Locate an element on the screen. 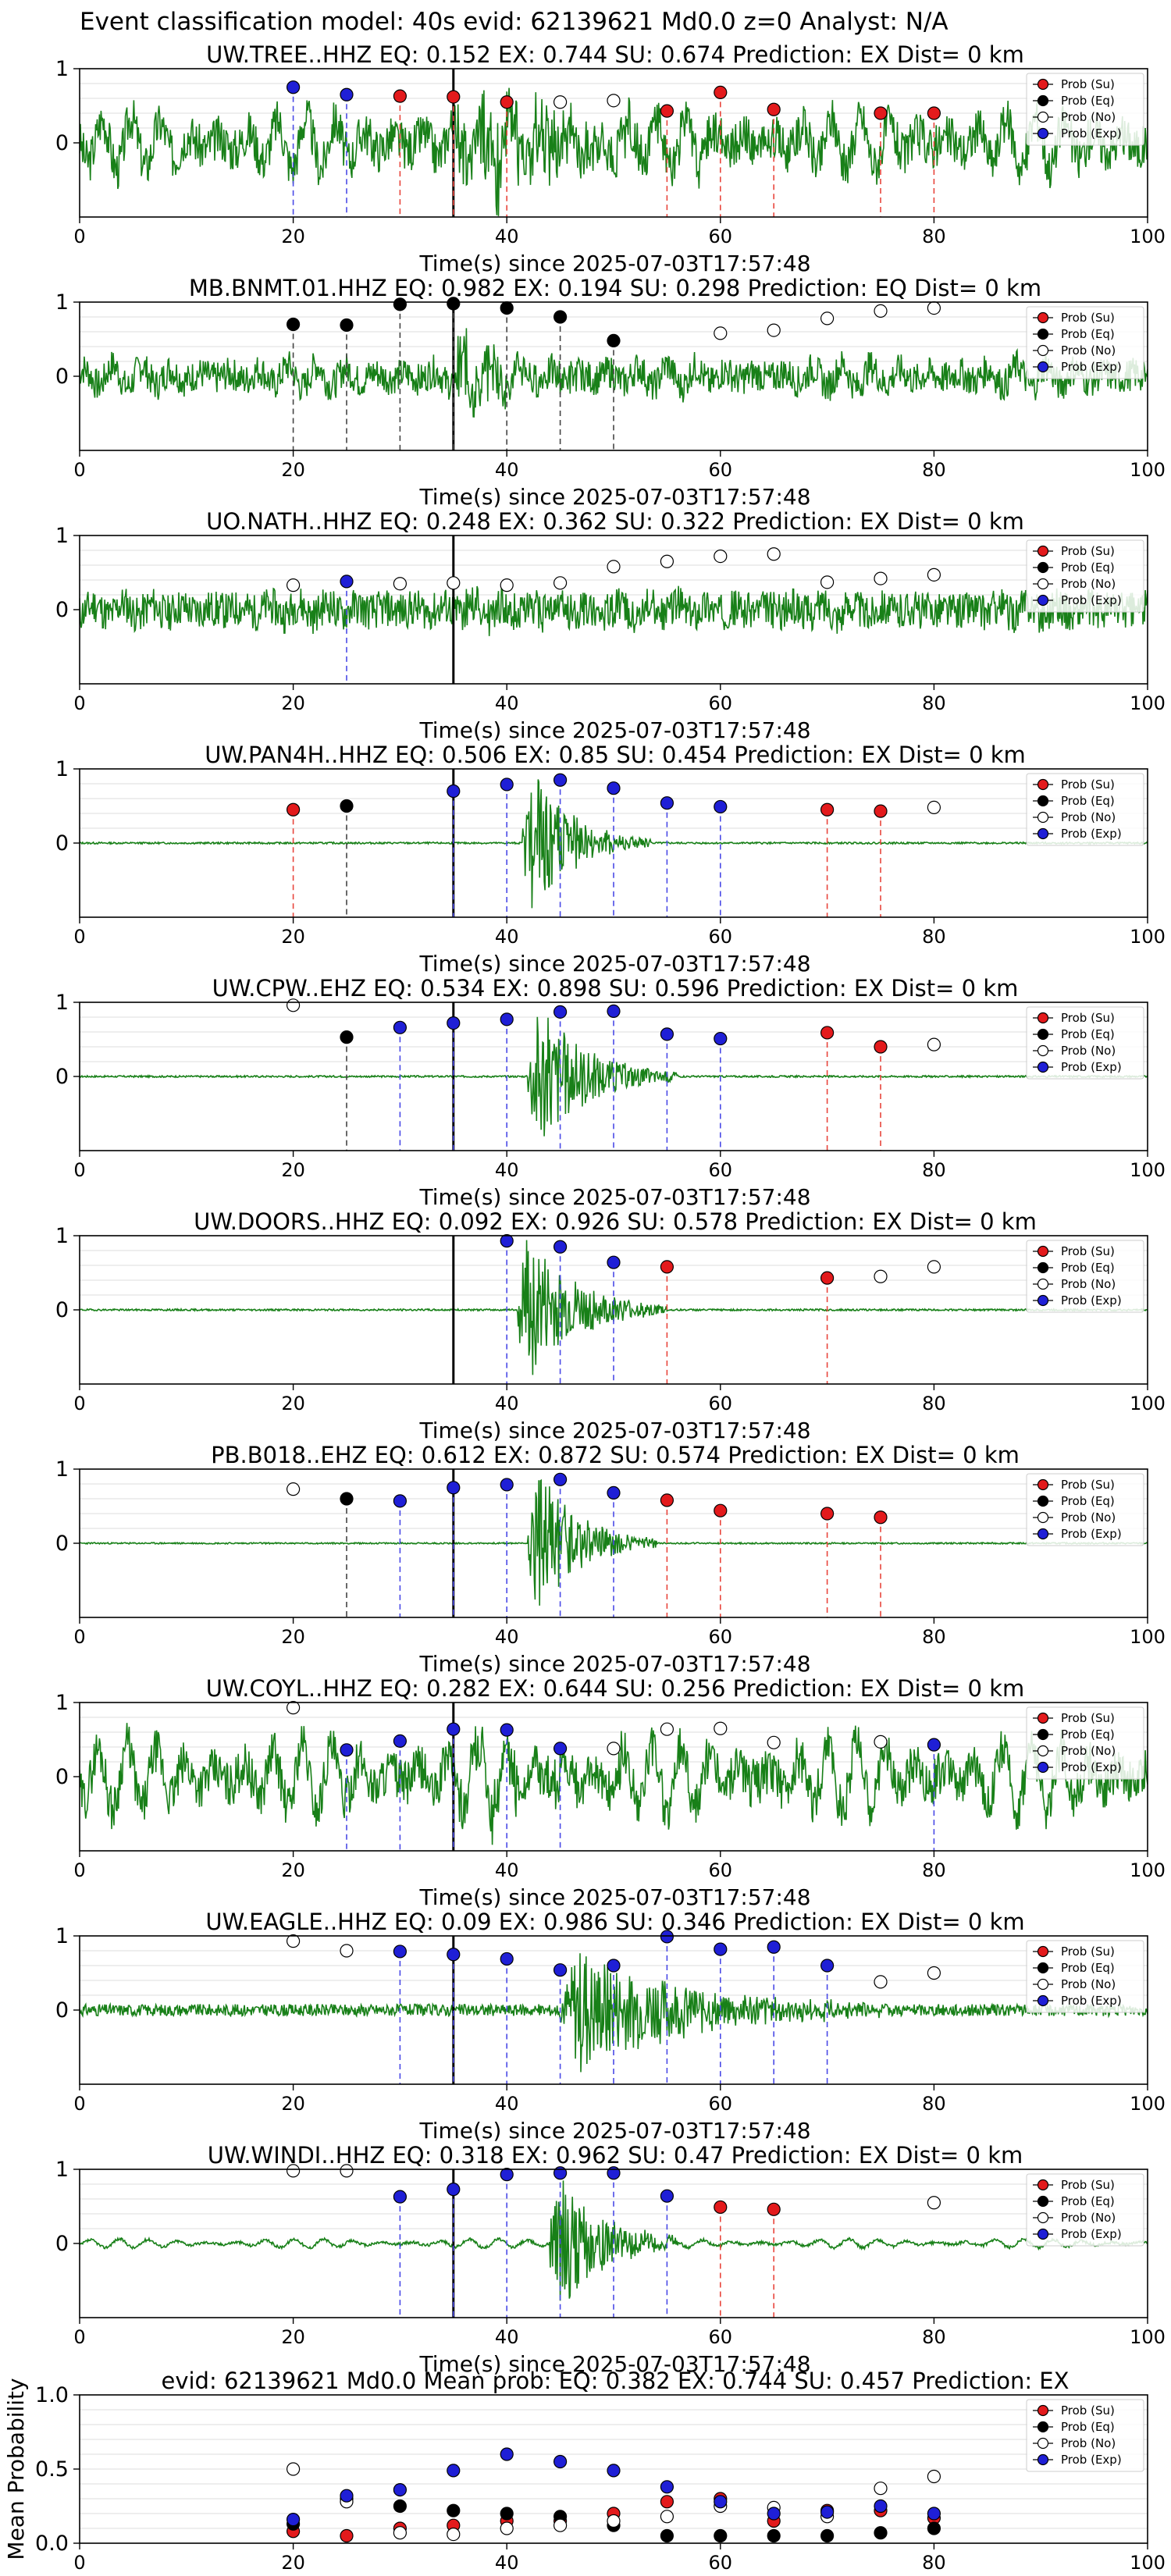 The image size is (1171, 2576). y-axis-label: Mean Probability is located at coordinates (16, 2469).